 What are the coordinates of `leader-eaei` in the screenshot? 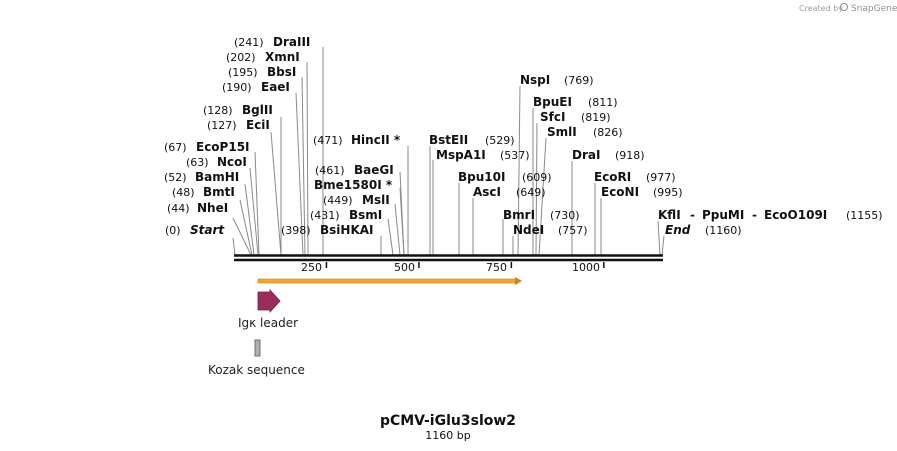 It's located at (299, 174).